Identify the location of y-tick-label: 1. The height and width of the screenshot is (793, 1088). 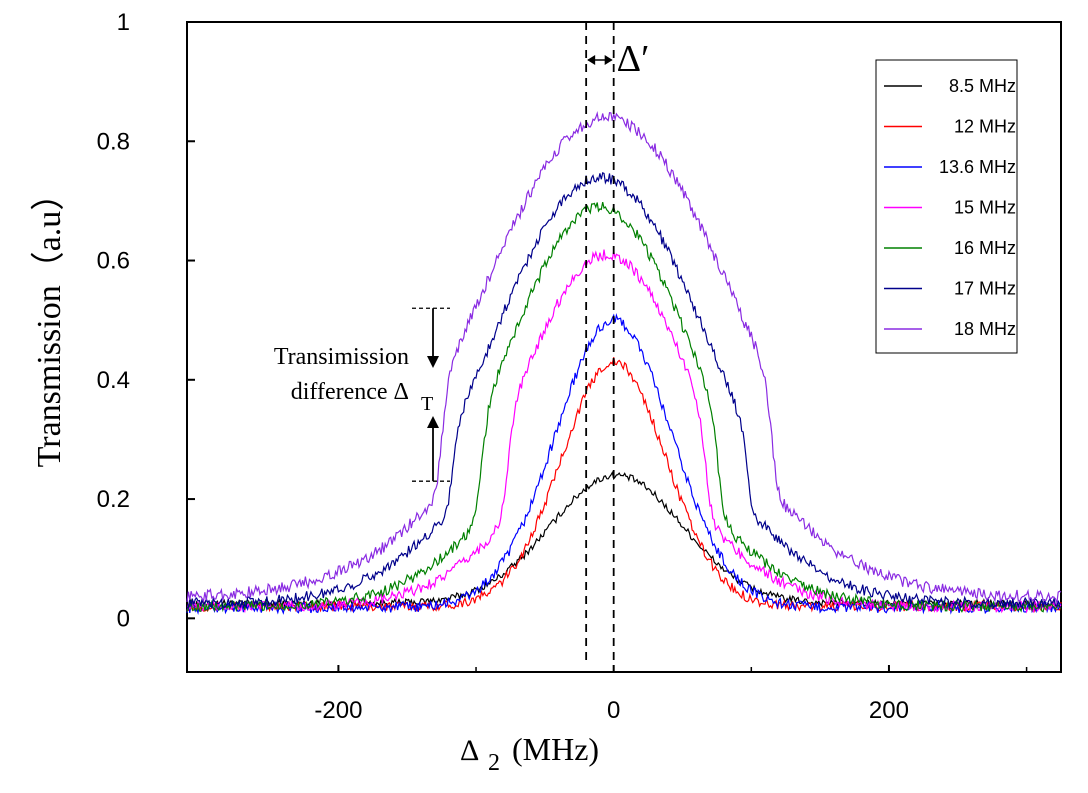
(123, 22).